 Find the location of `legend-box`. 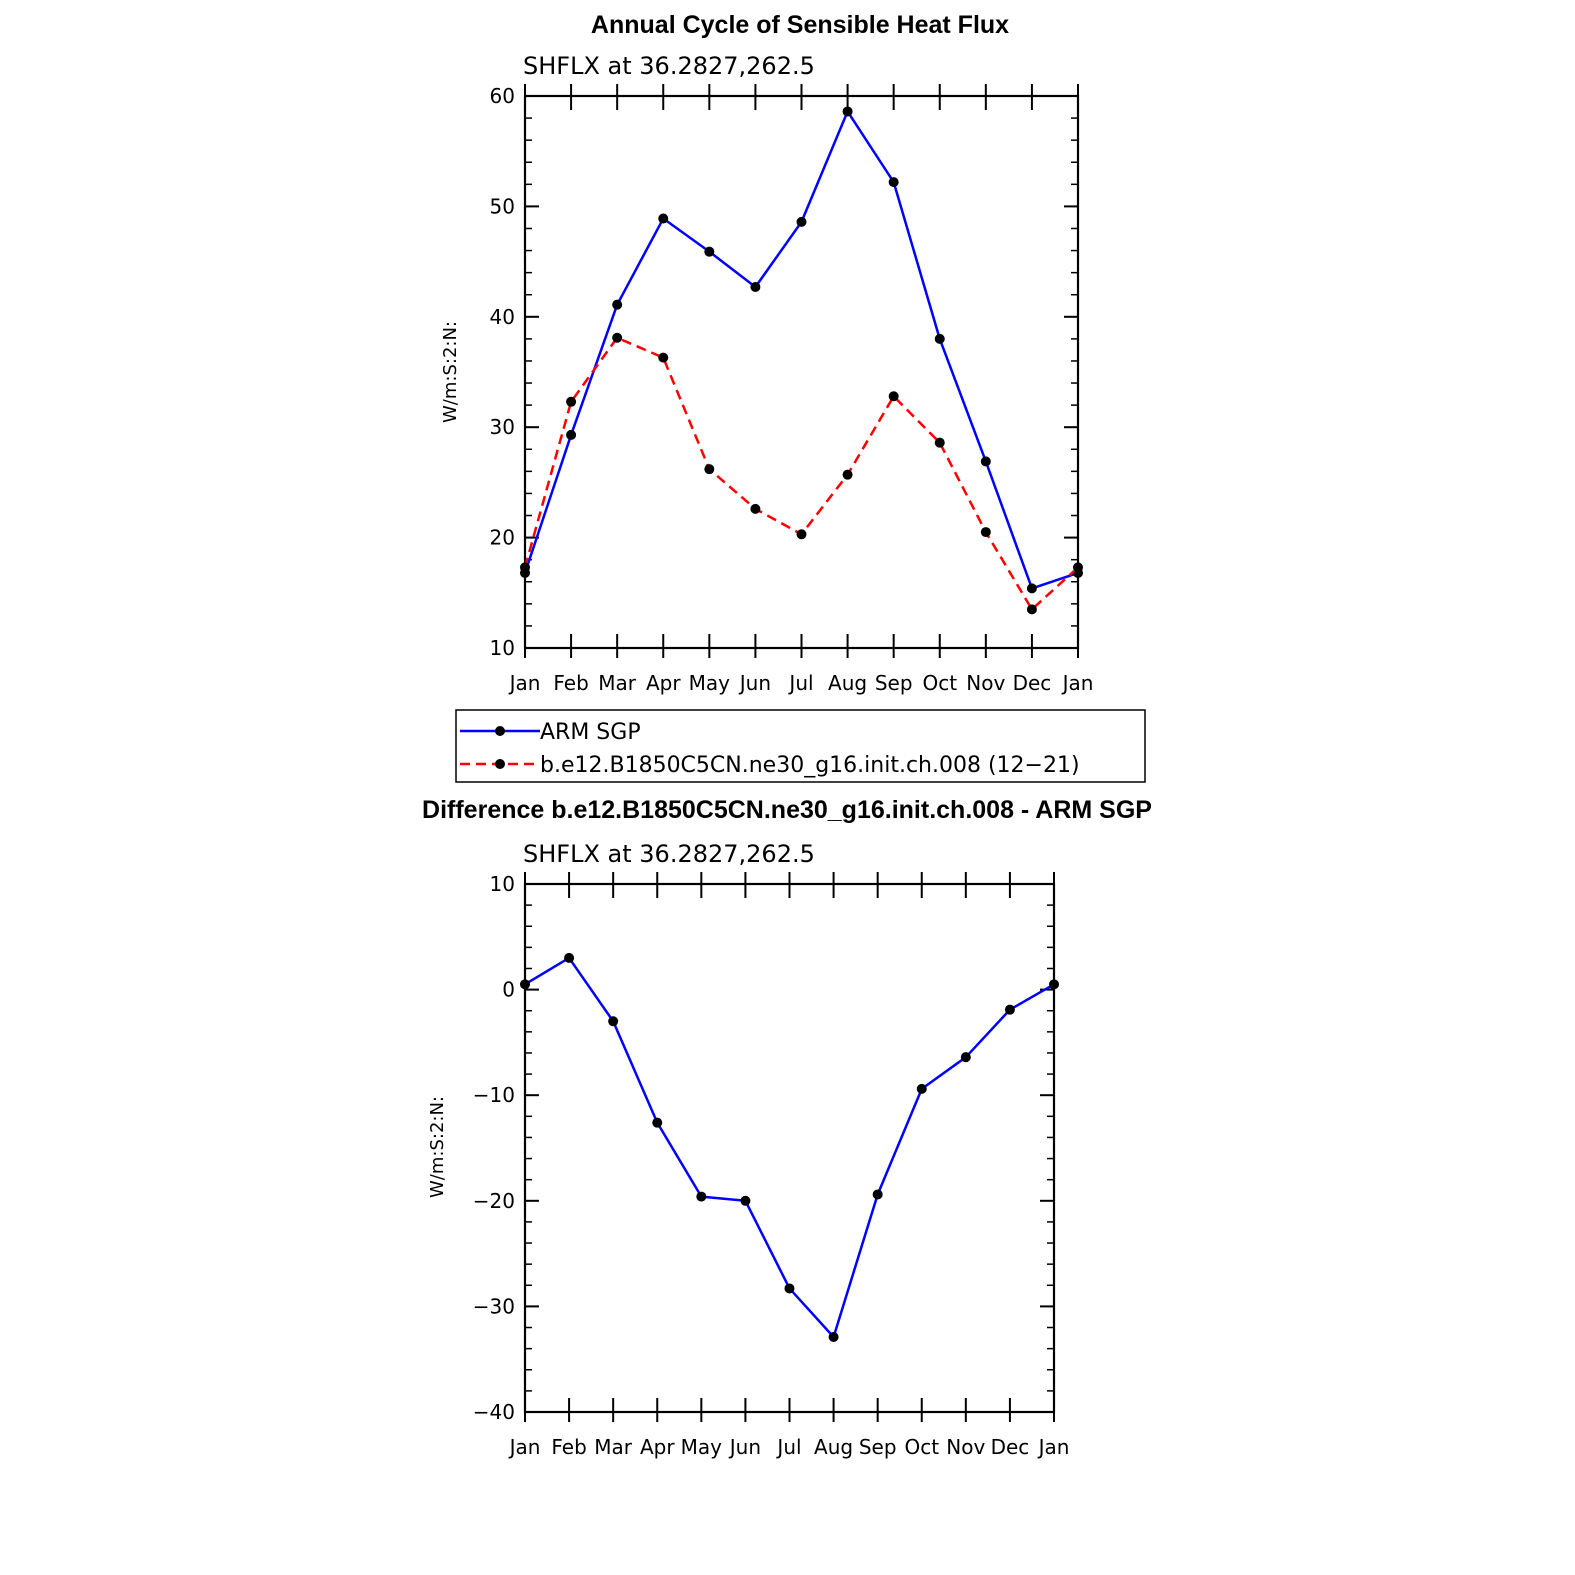

legend-box is located at coordinates (800, 746).